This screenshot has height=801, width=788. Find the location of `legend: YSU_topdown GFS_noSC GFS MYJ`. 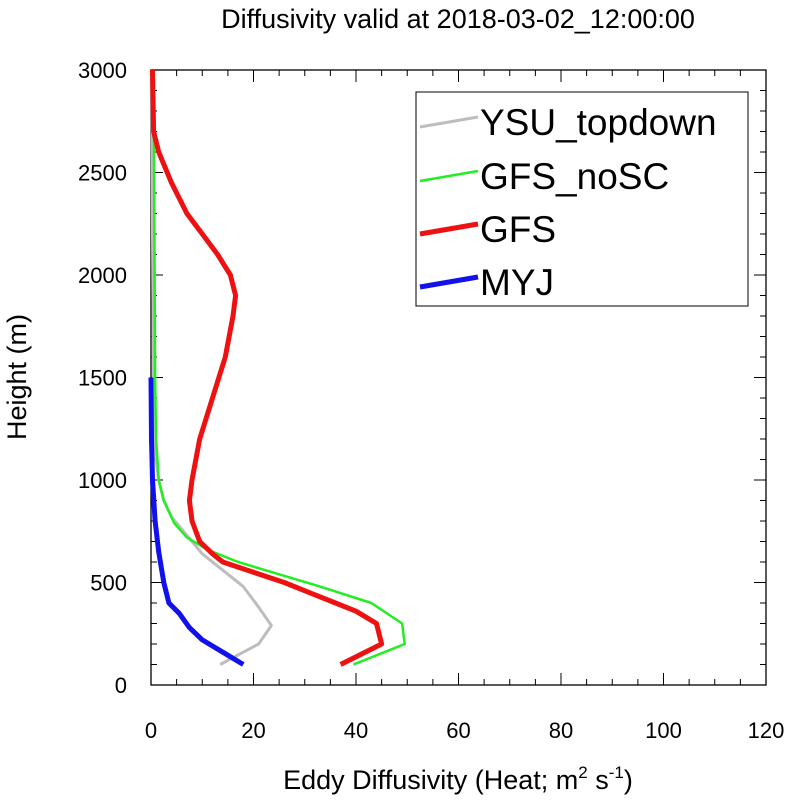

legend: YSU_topdown GFS_noSC GFS MYJ is located at coordinates (582, 199).